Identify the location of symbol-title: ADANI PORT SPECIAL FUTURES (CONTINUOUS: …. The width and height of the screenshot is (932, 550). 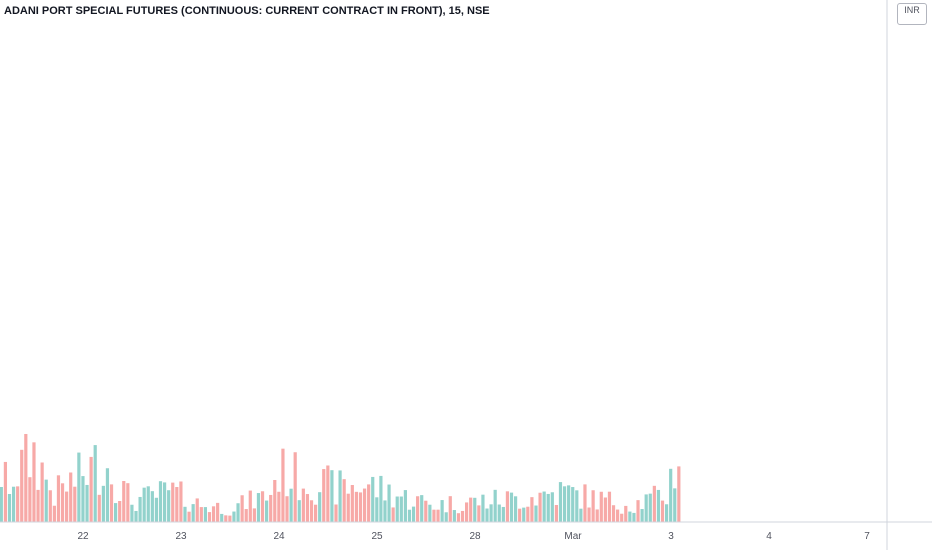
(247, 11).